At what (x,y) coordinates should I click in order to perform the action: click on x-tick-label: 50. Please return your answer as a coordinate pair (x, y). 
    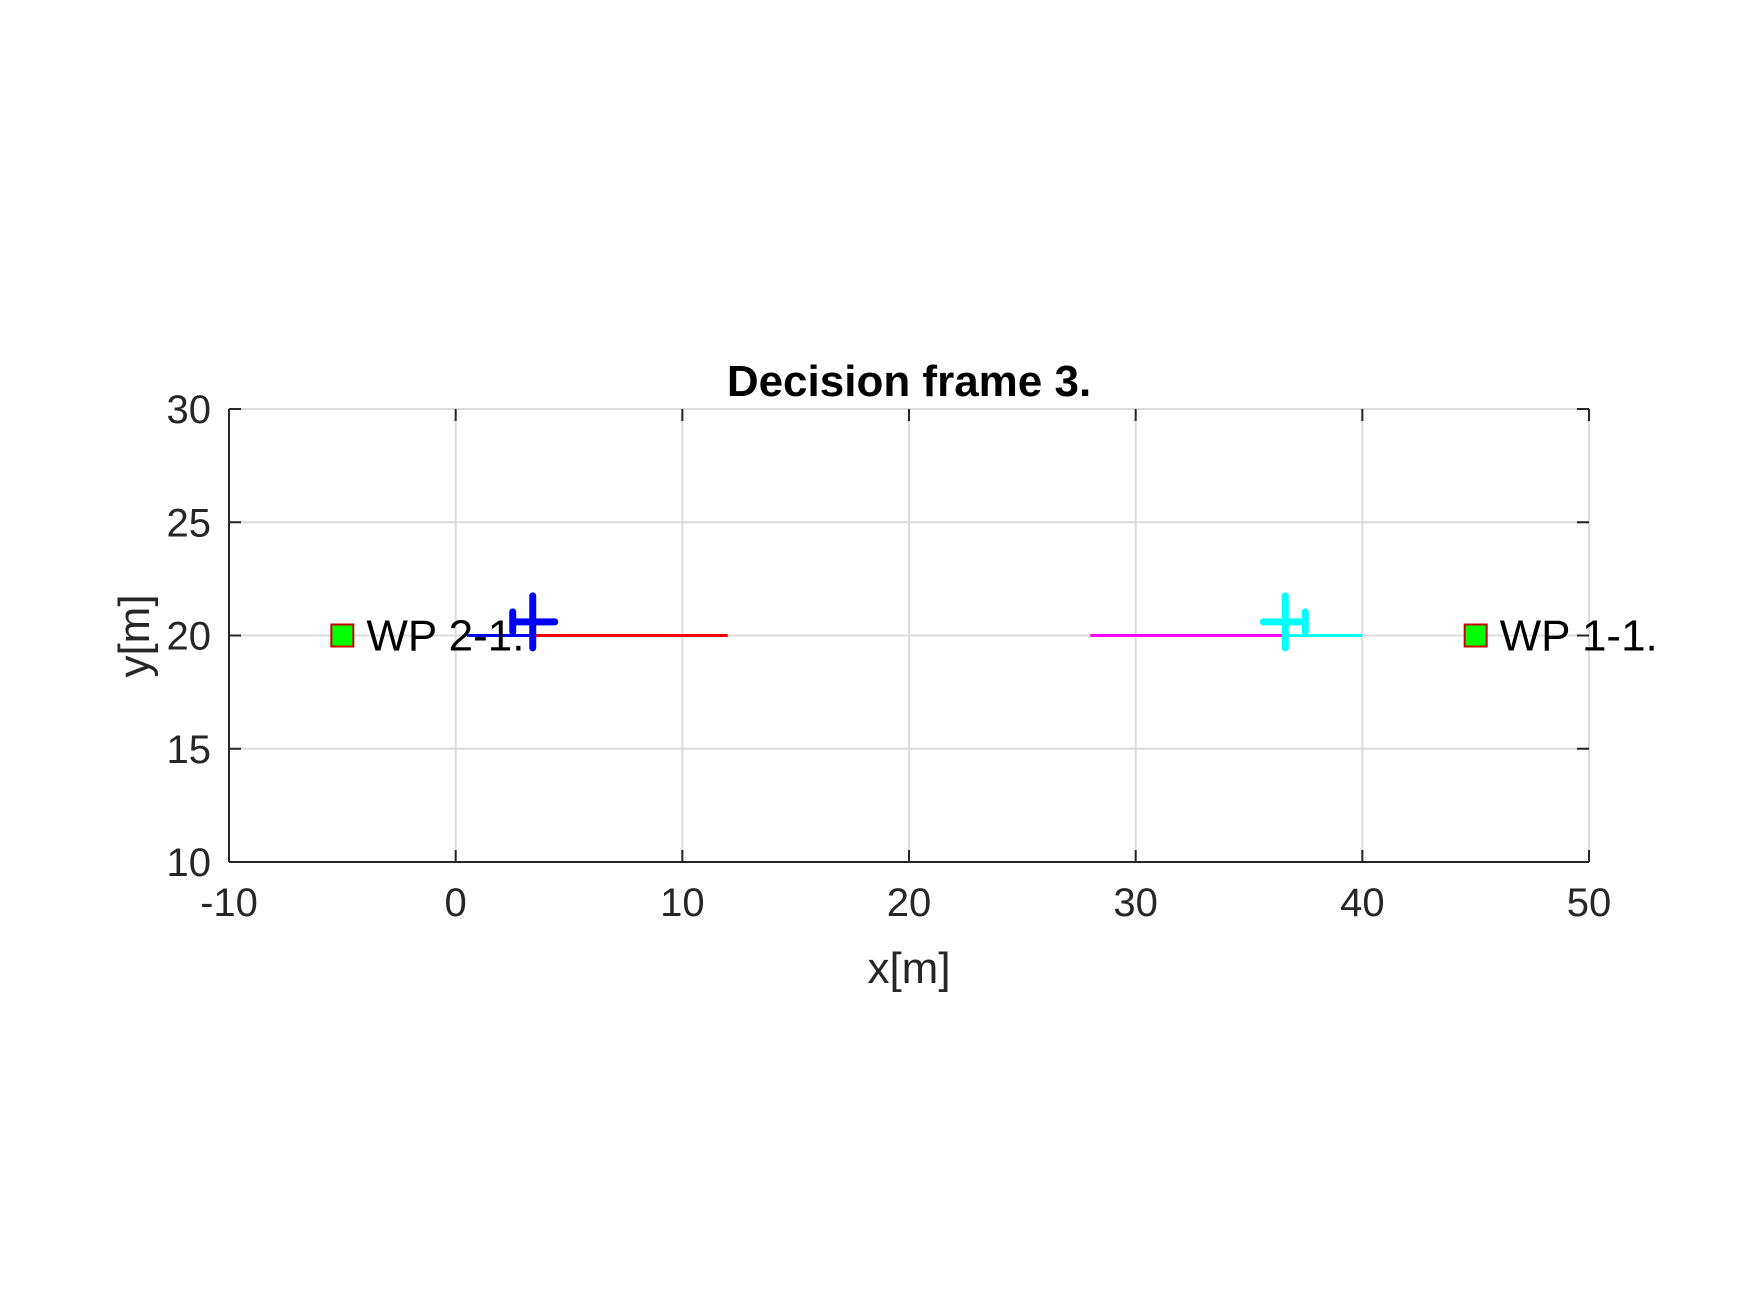
    Looking at the image, I should click on (1589, 903).